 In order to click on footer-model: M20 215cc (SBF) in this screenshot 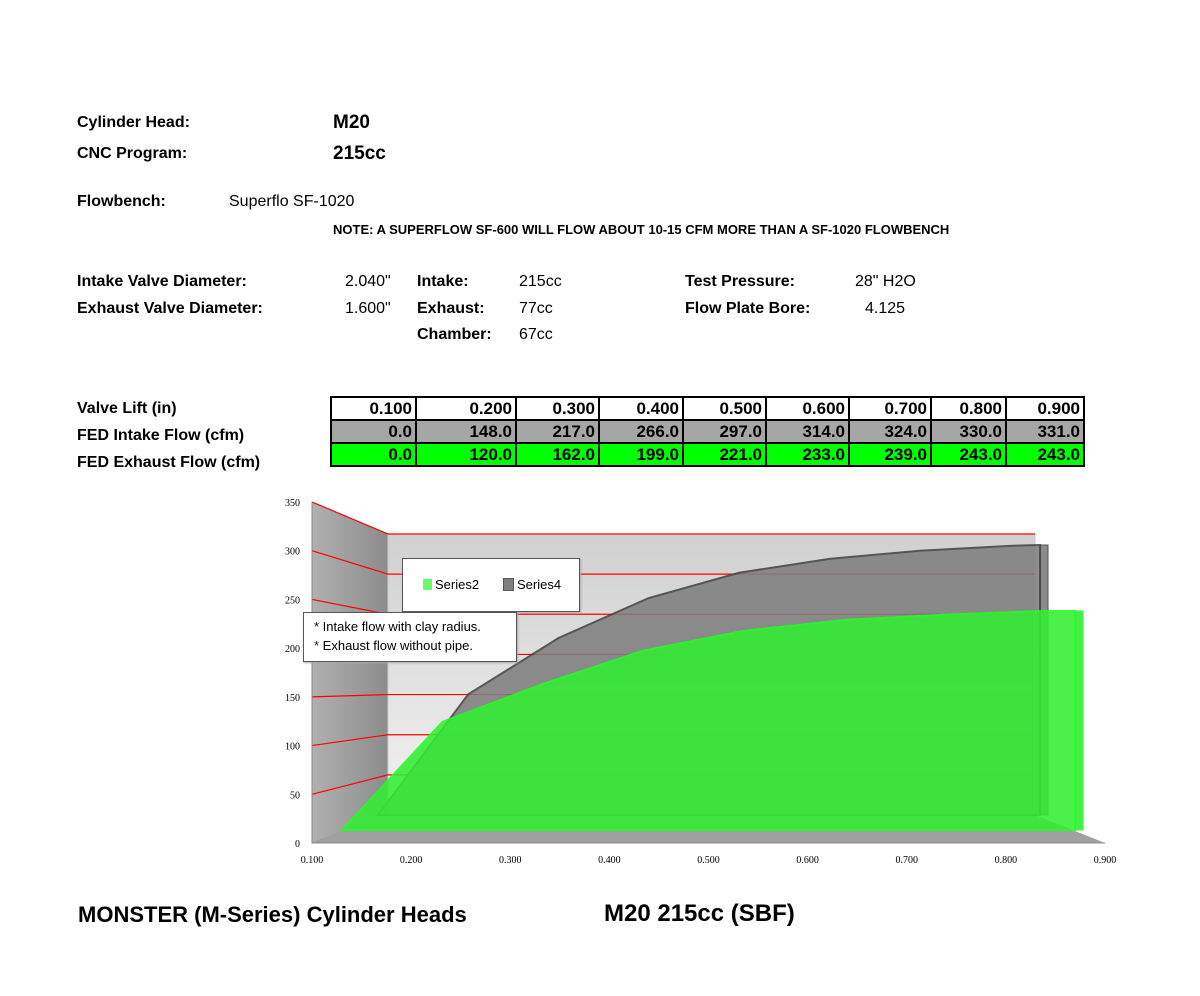, I will do `click(699, 913)`.